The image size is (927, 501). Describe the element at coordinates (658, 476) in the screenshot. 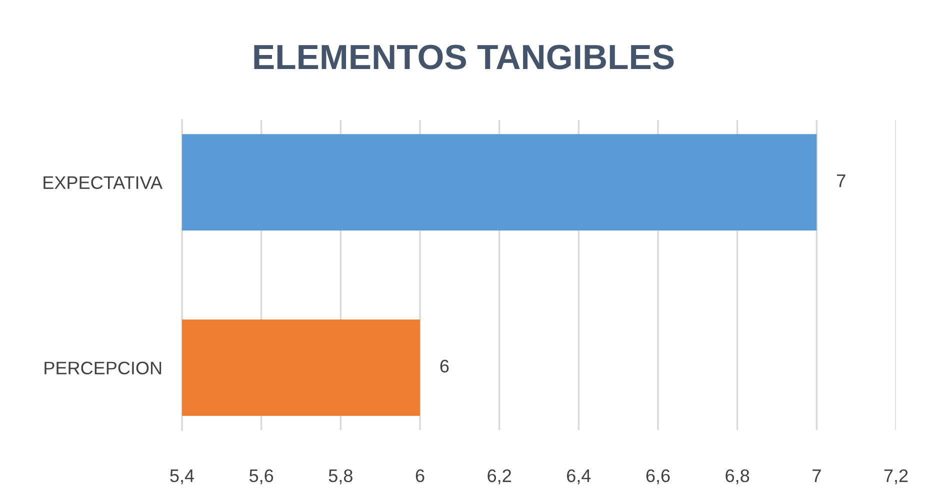

I see `x-tick-label: 6,6` at that location.